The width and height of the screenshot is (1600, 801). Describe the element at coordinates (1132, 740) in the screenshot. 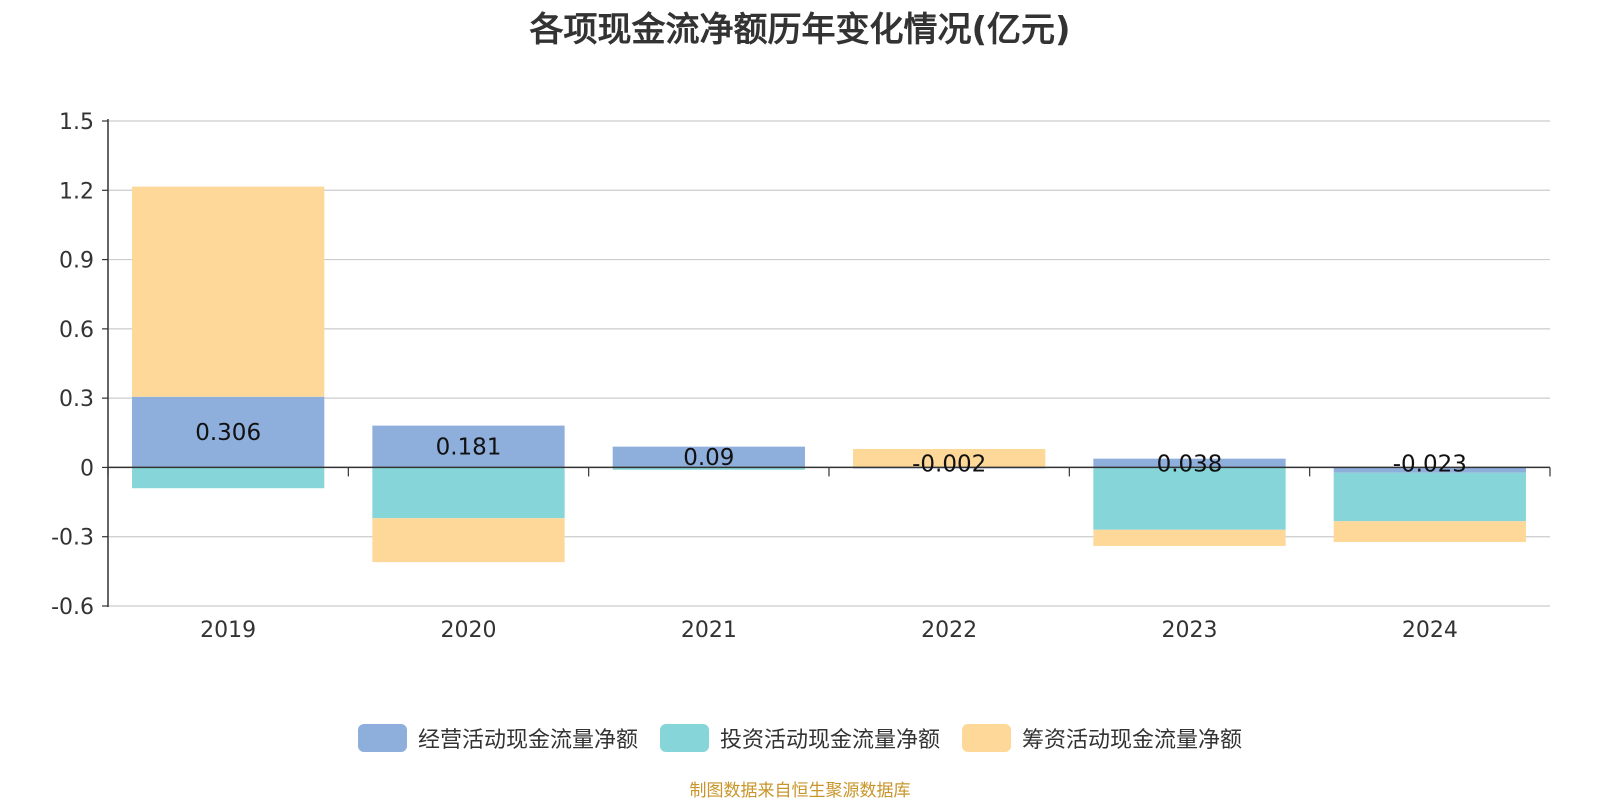

I see `legend-label: 筹资活动现金流量净额` at that location.